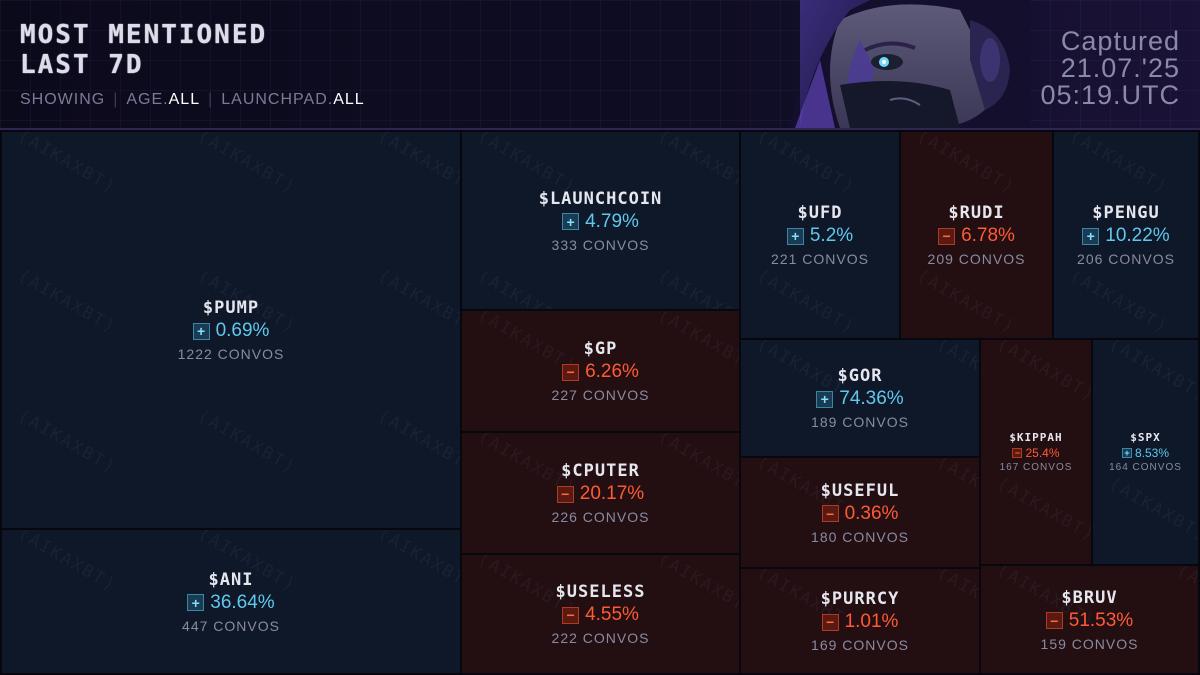  What do you see at coordinates (82, 65) in the screenshot?
I see `title-line-2: LAST 7D` at bounding box center [82, 65].